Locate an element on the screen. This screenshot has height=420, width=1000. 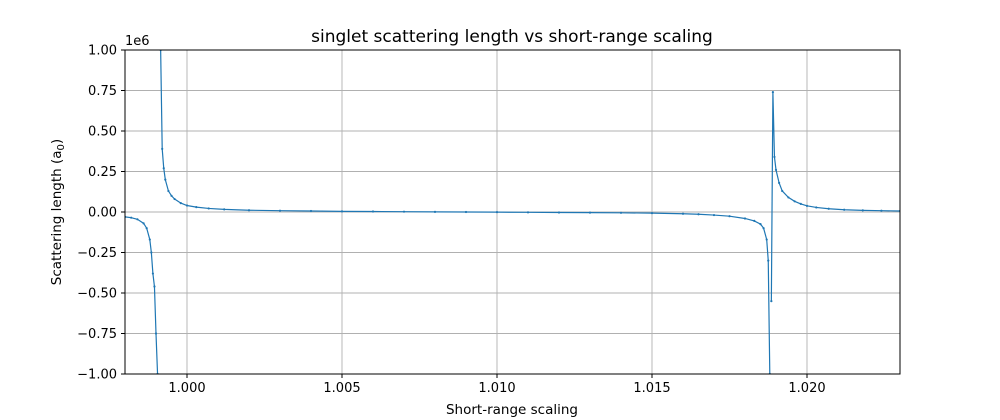
y-offset-label: 1e6 is located at coordinates (137, 41).